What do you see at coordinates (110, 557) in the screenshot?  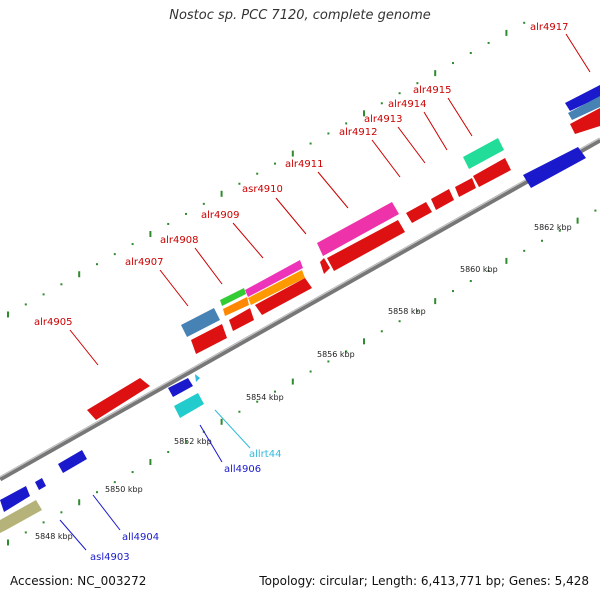 I see `gene-label-asl4903: asl4903` at bounding box center [110, 557].